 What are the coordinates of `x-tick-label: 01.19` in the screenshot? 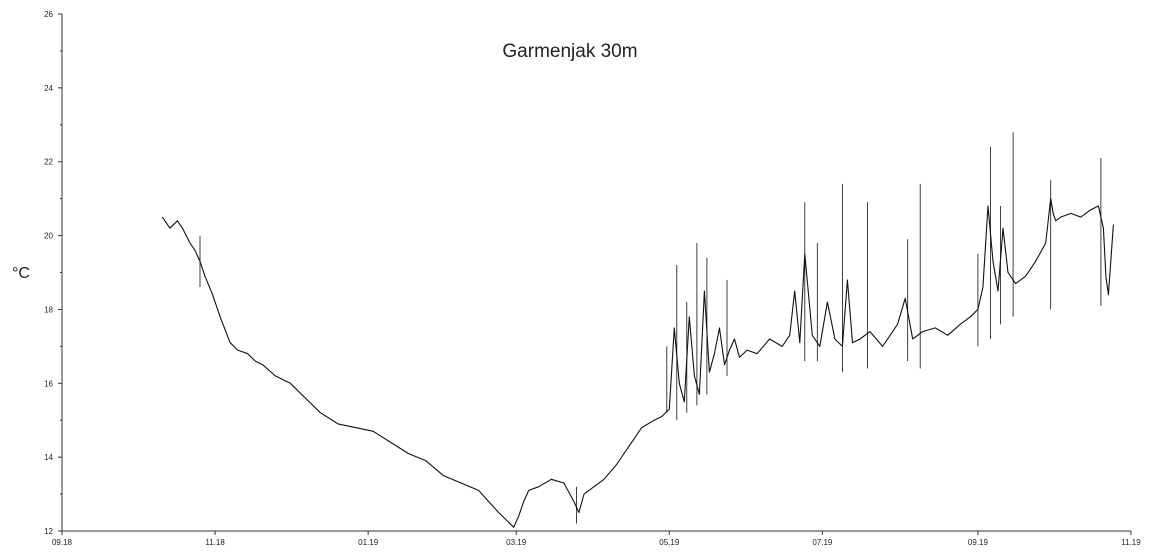 It's located at (368, 542).